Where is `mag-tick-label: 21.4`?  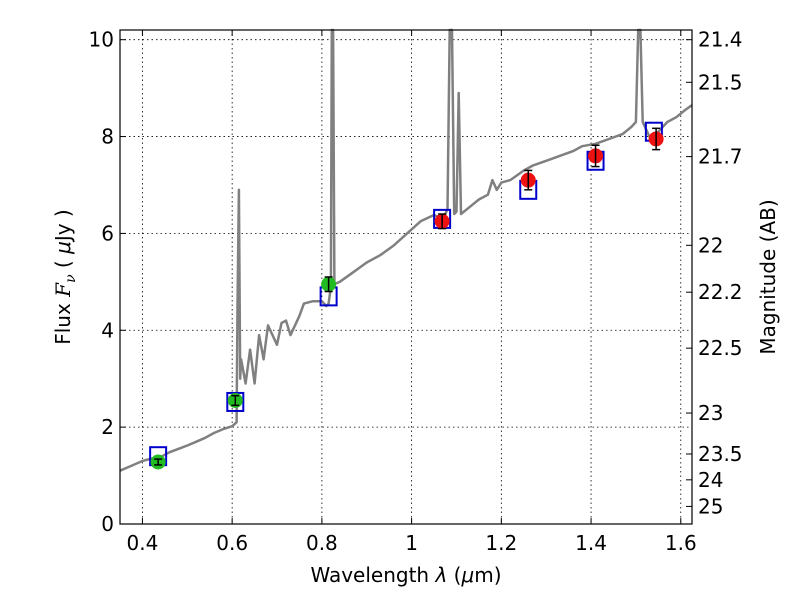 mag-tick-label: 21.4 is located at coordinates (720, 40).